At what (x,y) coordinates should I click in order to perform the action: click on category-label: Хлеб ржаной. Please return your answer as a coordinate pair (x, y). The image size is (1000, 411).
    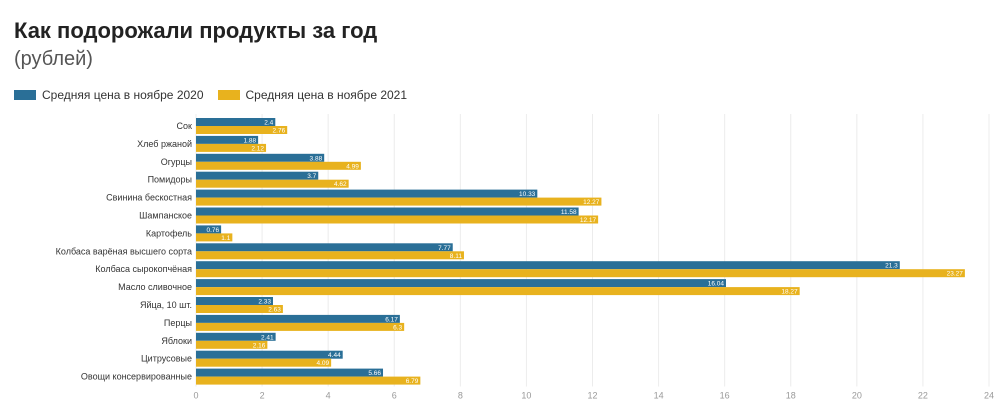
    Looking at the image, I should click on (164, 144).